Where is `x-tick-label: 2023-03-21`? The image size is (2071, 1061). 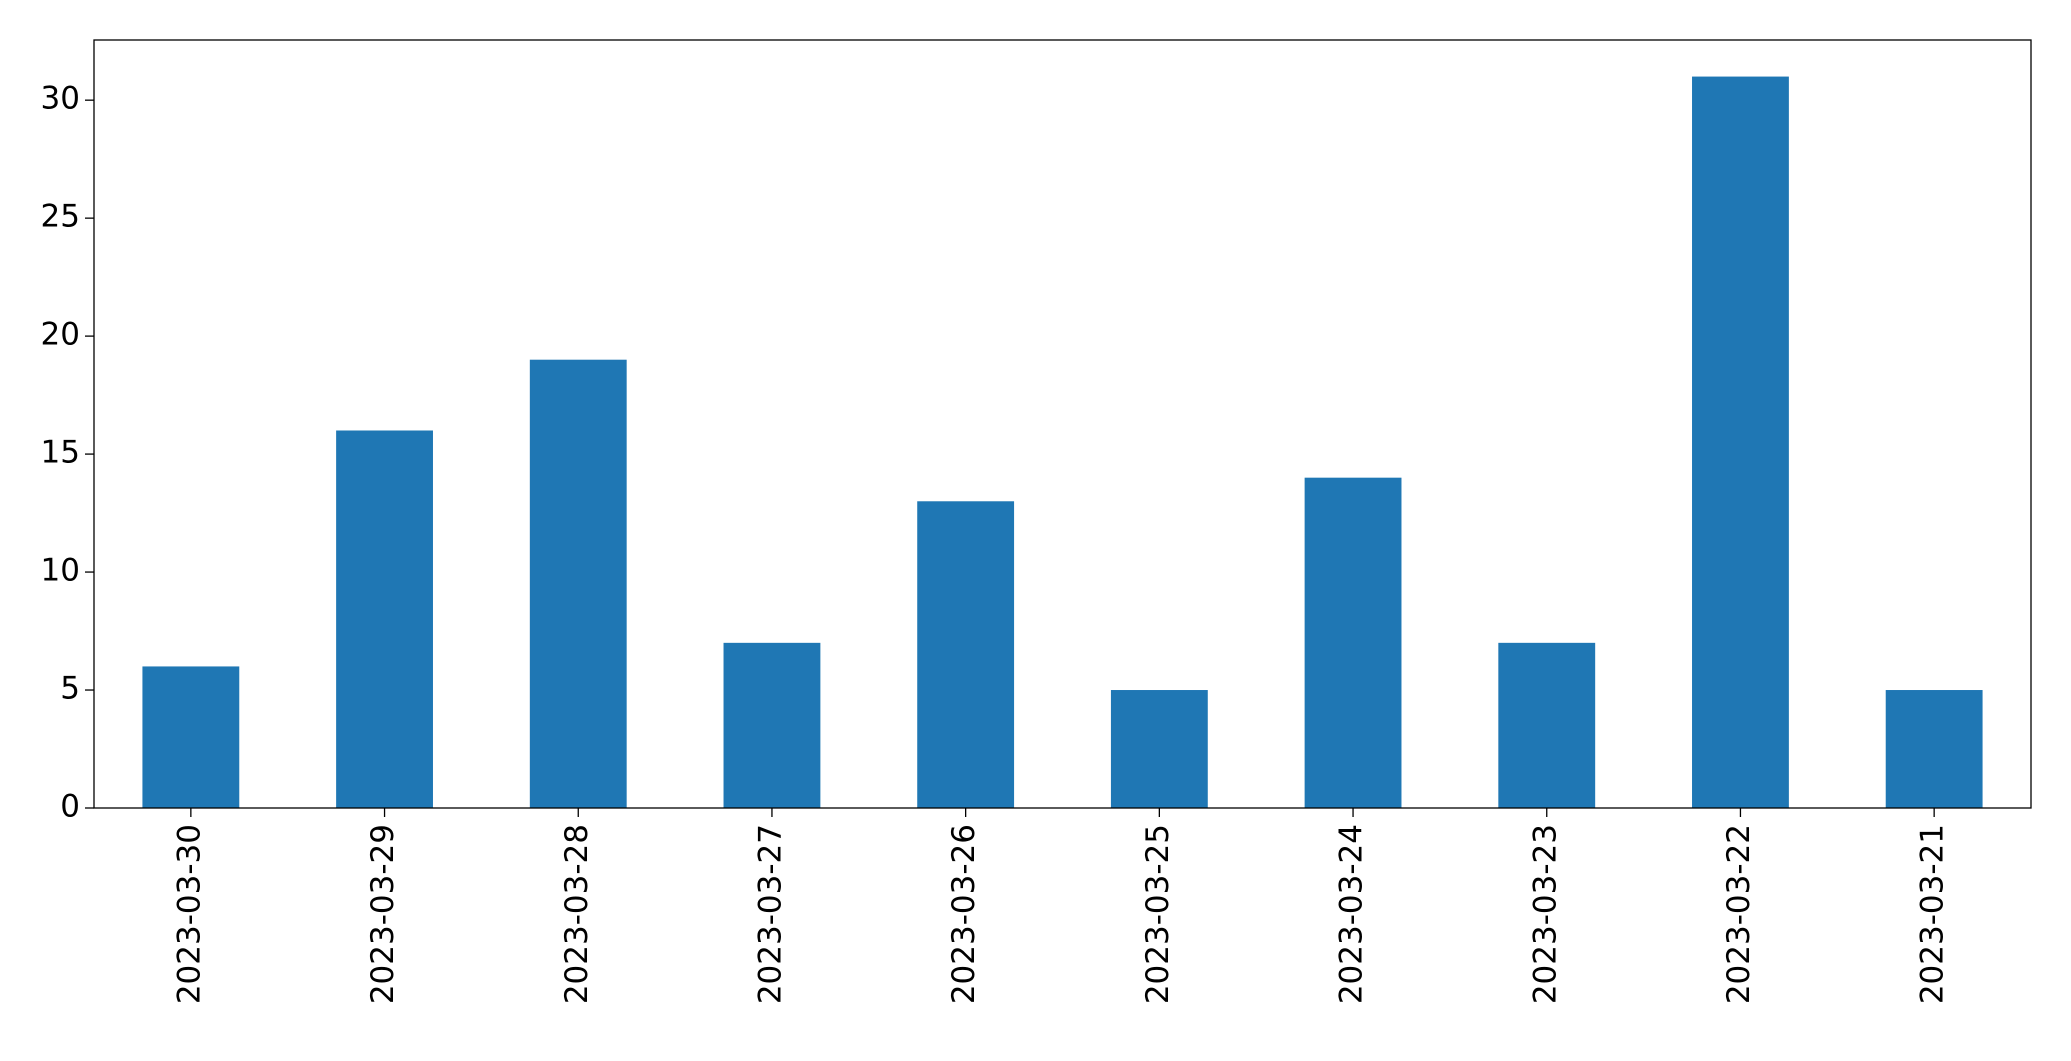 x-tick-label: 2023-03-21 is located at coordinates (1933, 914).